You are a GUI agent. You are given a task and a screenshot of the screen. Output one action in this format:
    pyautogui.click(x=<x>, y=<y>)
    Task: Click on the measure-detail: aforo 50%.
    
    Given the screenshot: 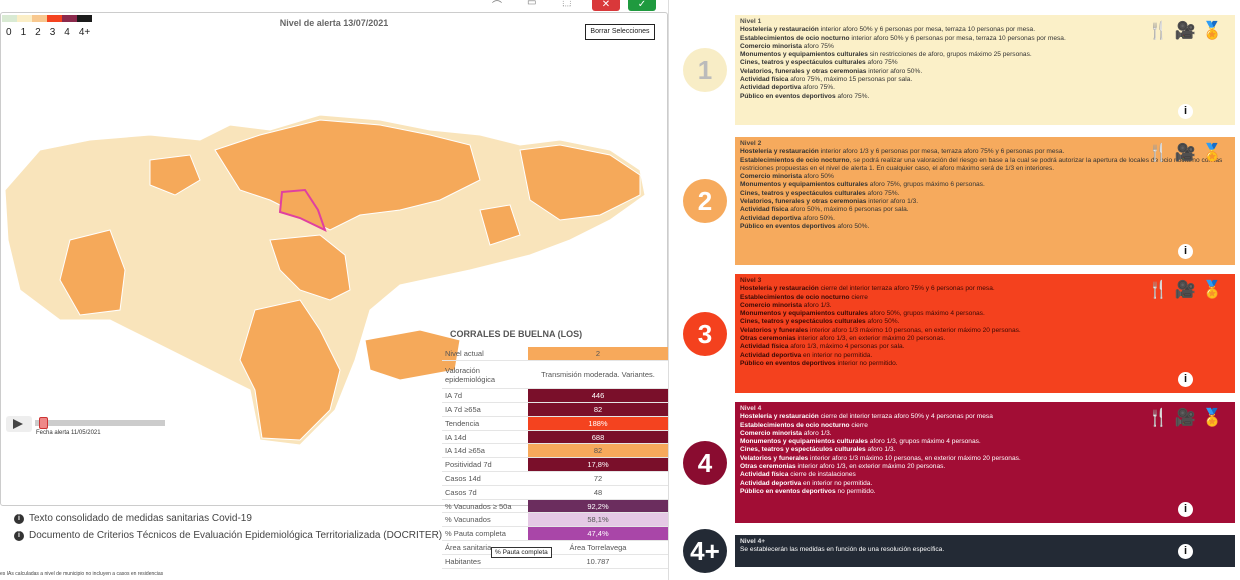 What is the action you would take?
    pyautogui.click(x=818, y=218)
    